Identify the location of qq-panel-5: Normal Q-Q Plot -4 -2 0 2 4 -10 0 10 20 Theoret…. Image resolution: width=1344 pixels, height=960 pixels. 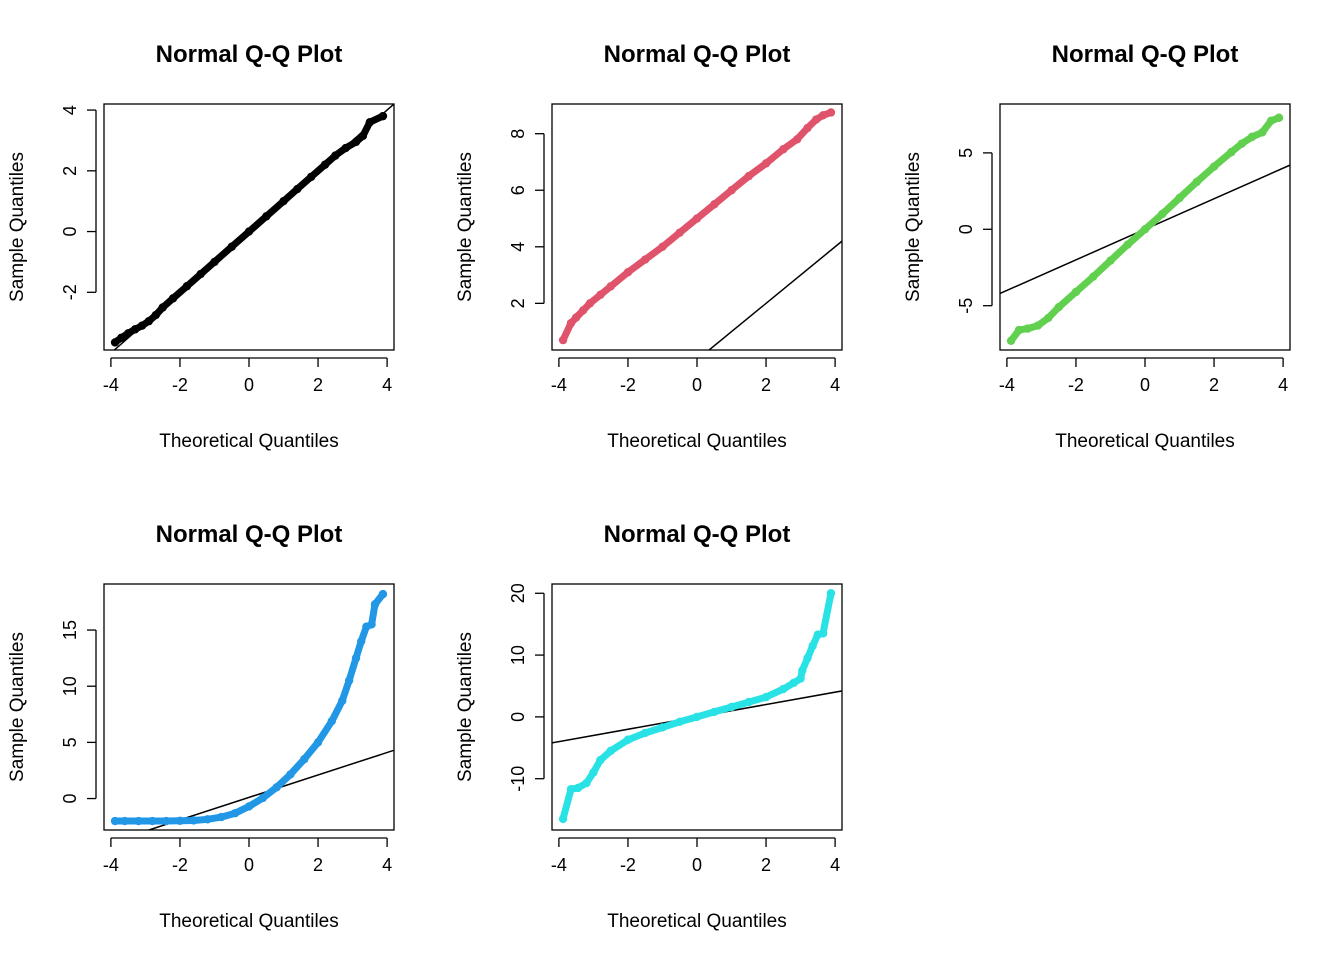
(649, 726).